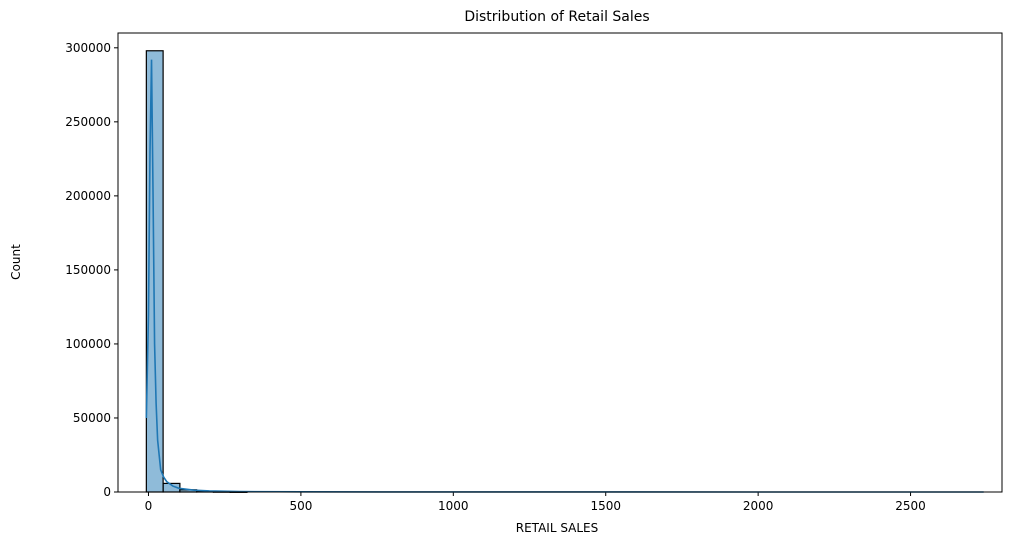 This screenshot has height=549, width=1032. Describe the element at coordinates (92, 418) in the screenshot. I see `y-tick-label: 50000` at that location.